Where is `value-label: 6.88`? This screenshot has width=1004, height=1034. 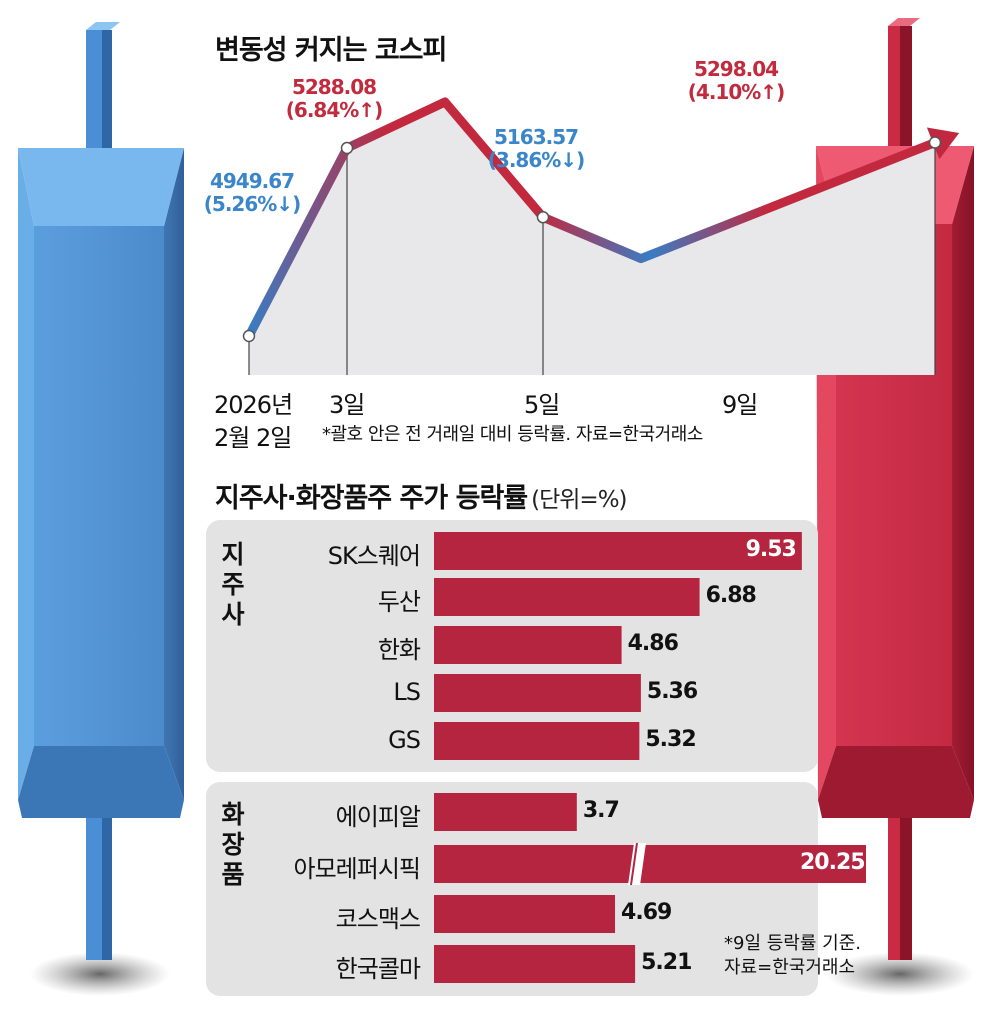
value-label: 6.88 is located at coordinates (731, 595).